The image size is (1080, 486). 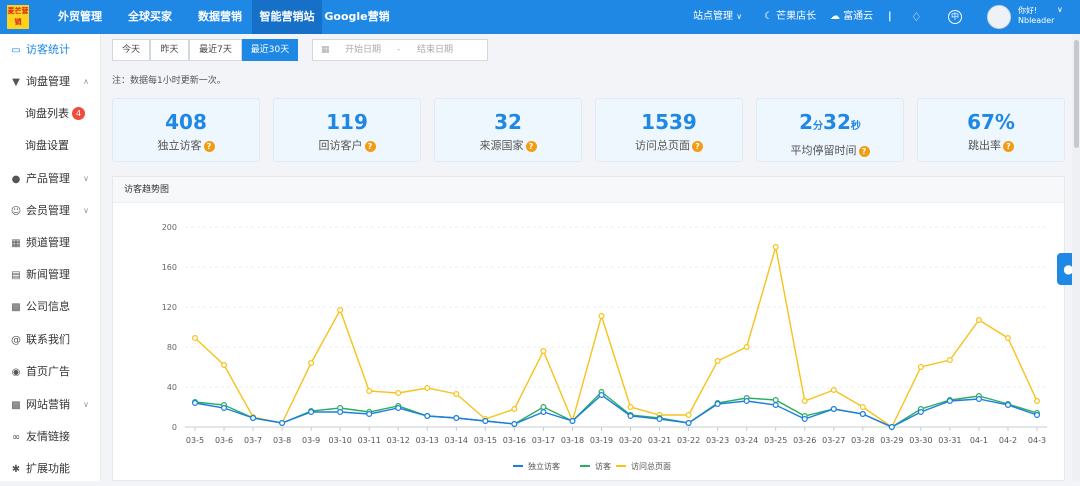 I want to click on product-icon: ●, so click(x=16, y=179).